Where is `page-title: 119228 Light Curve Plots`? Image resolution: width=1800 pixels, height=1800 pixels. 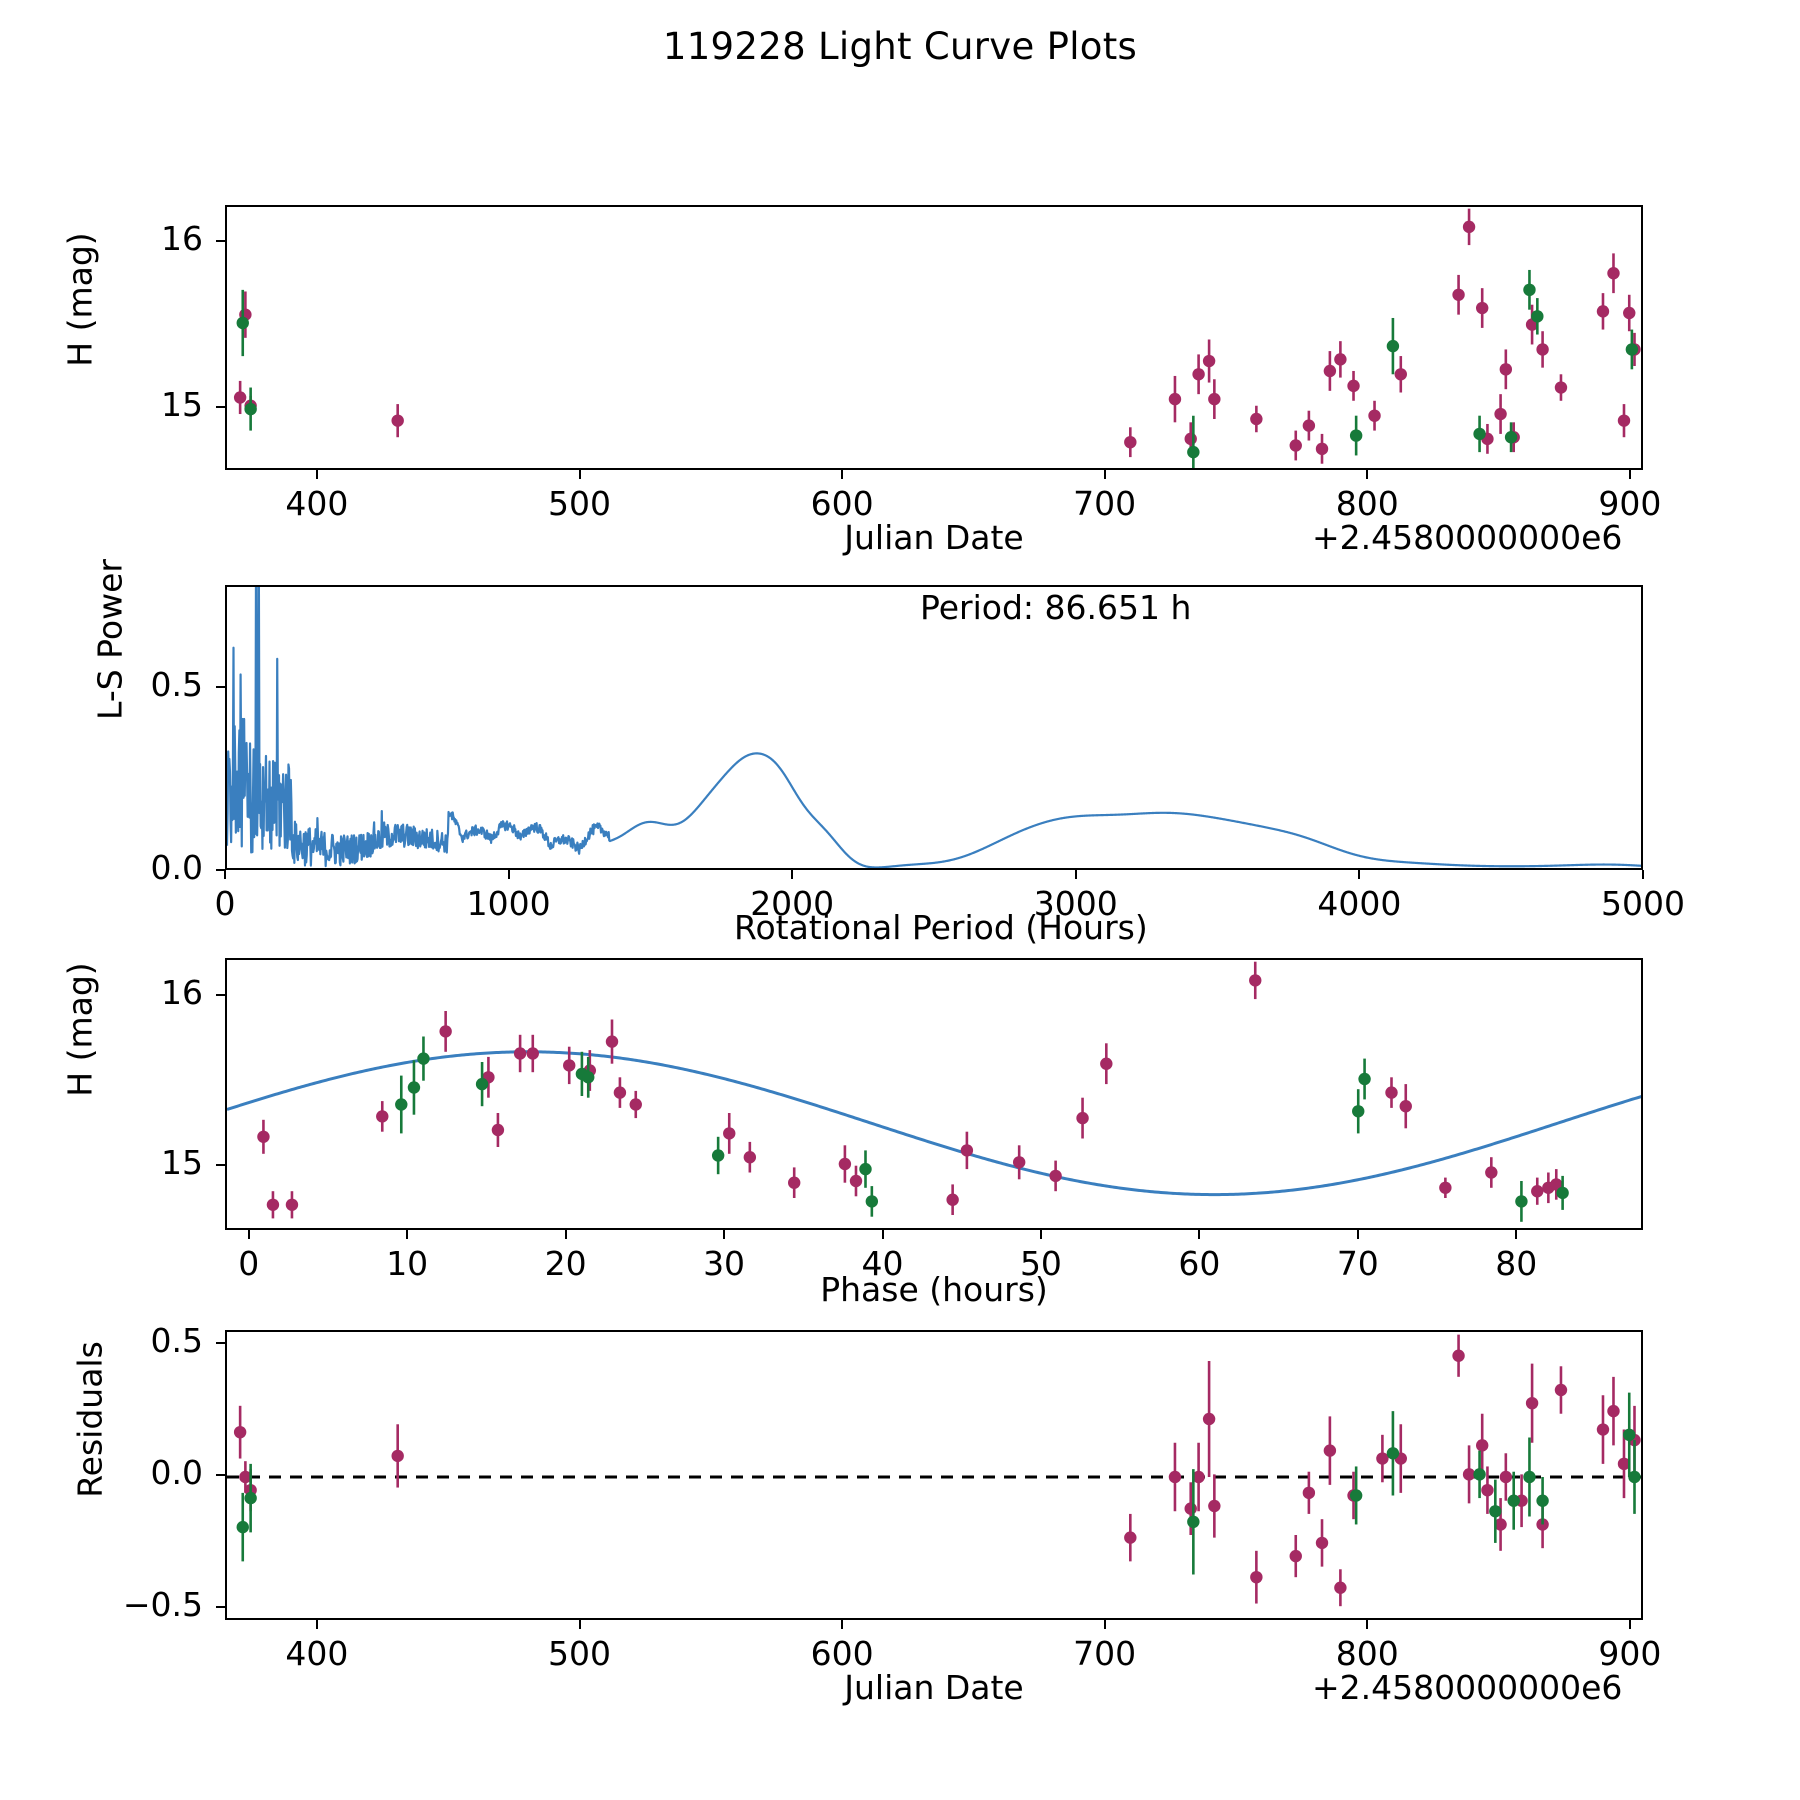
page-title: 119228 Light Curve Plots is located at coordinates (900, 46).